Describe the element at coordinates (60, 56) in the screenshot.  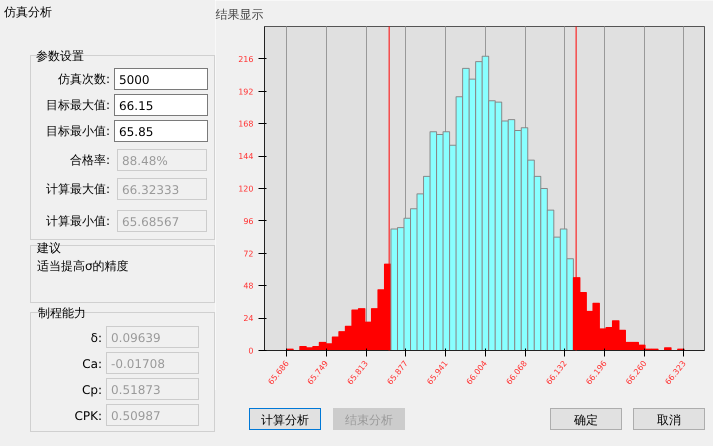
I see `text: 参数设置` at that location.